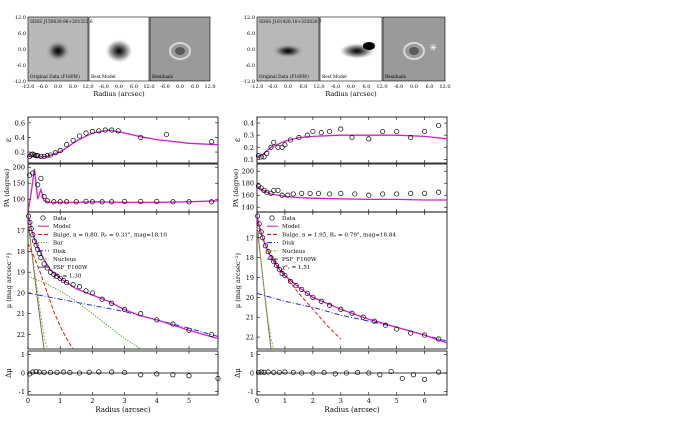 This screenshot has width=690, height=422. I want to click on residual-y-tick-label: -1, so click(251, 392).